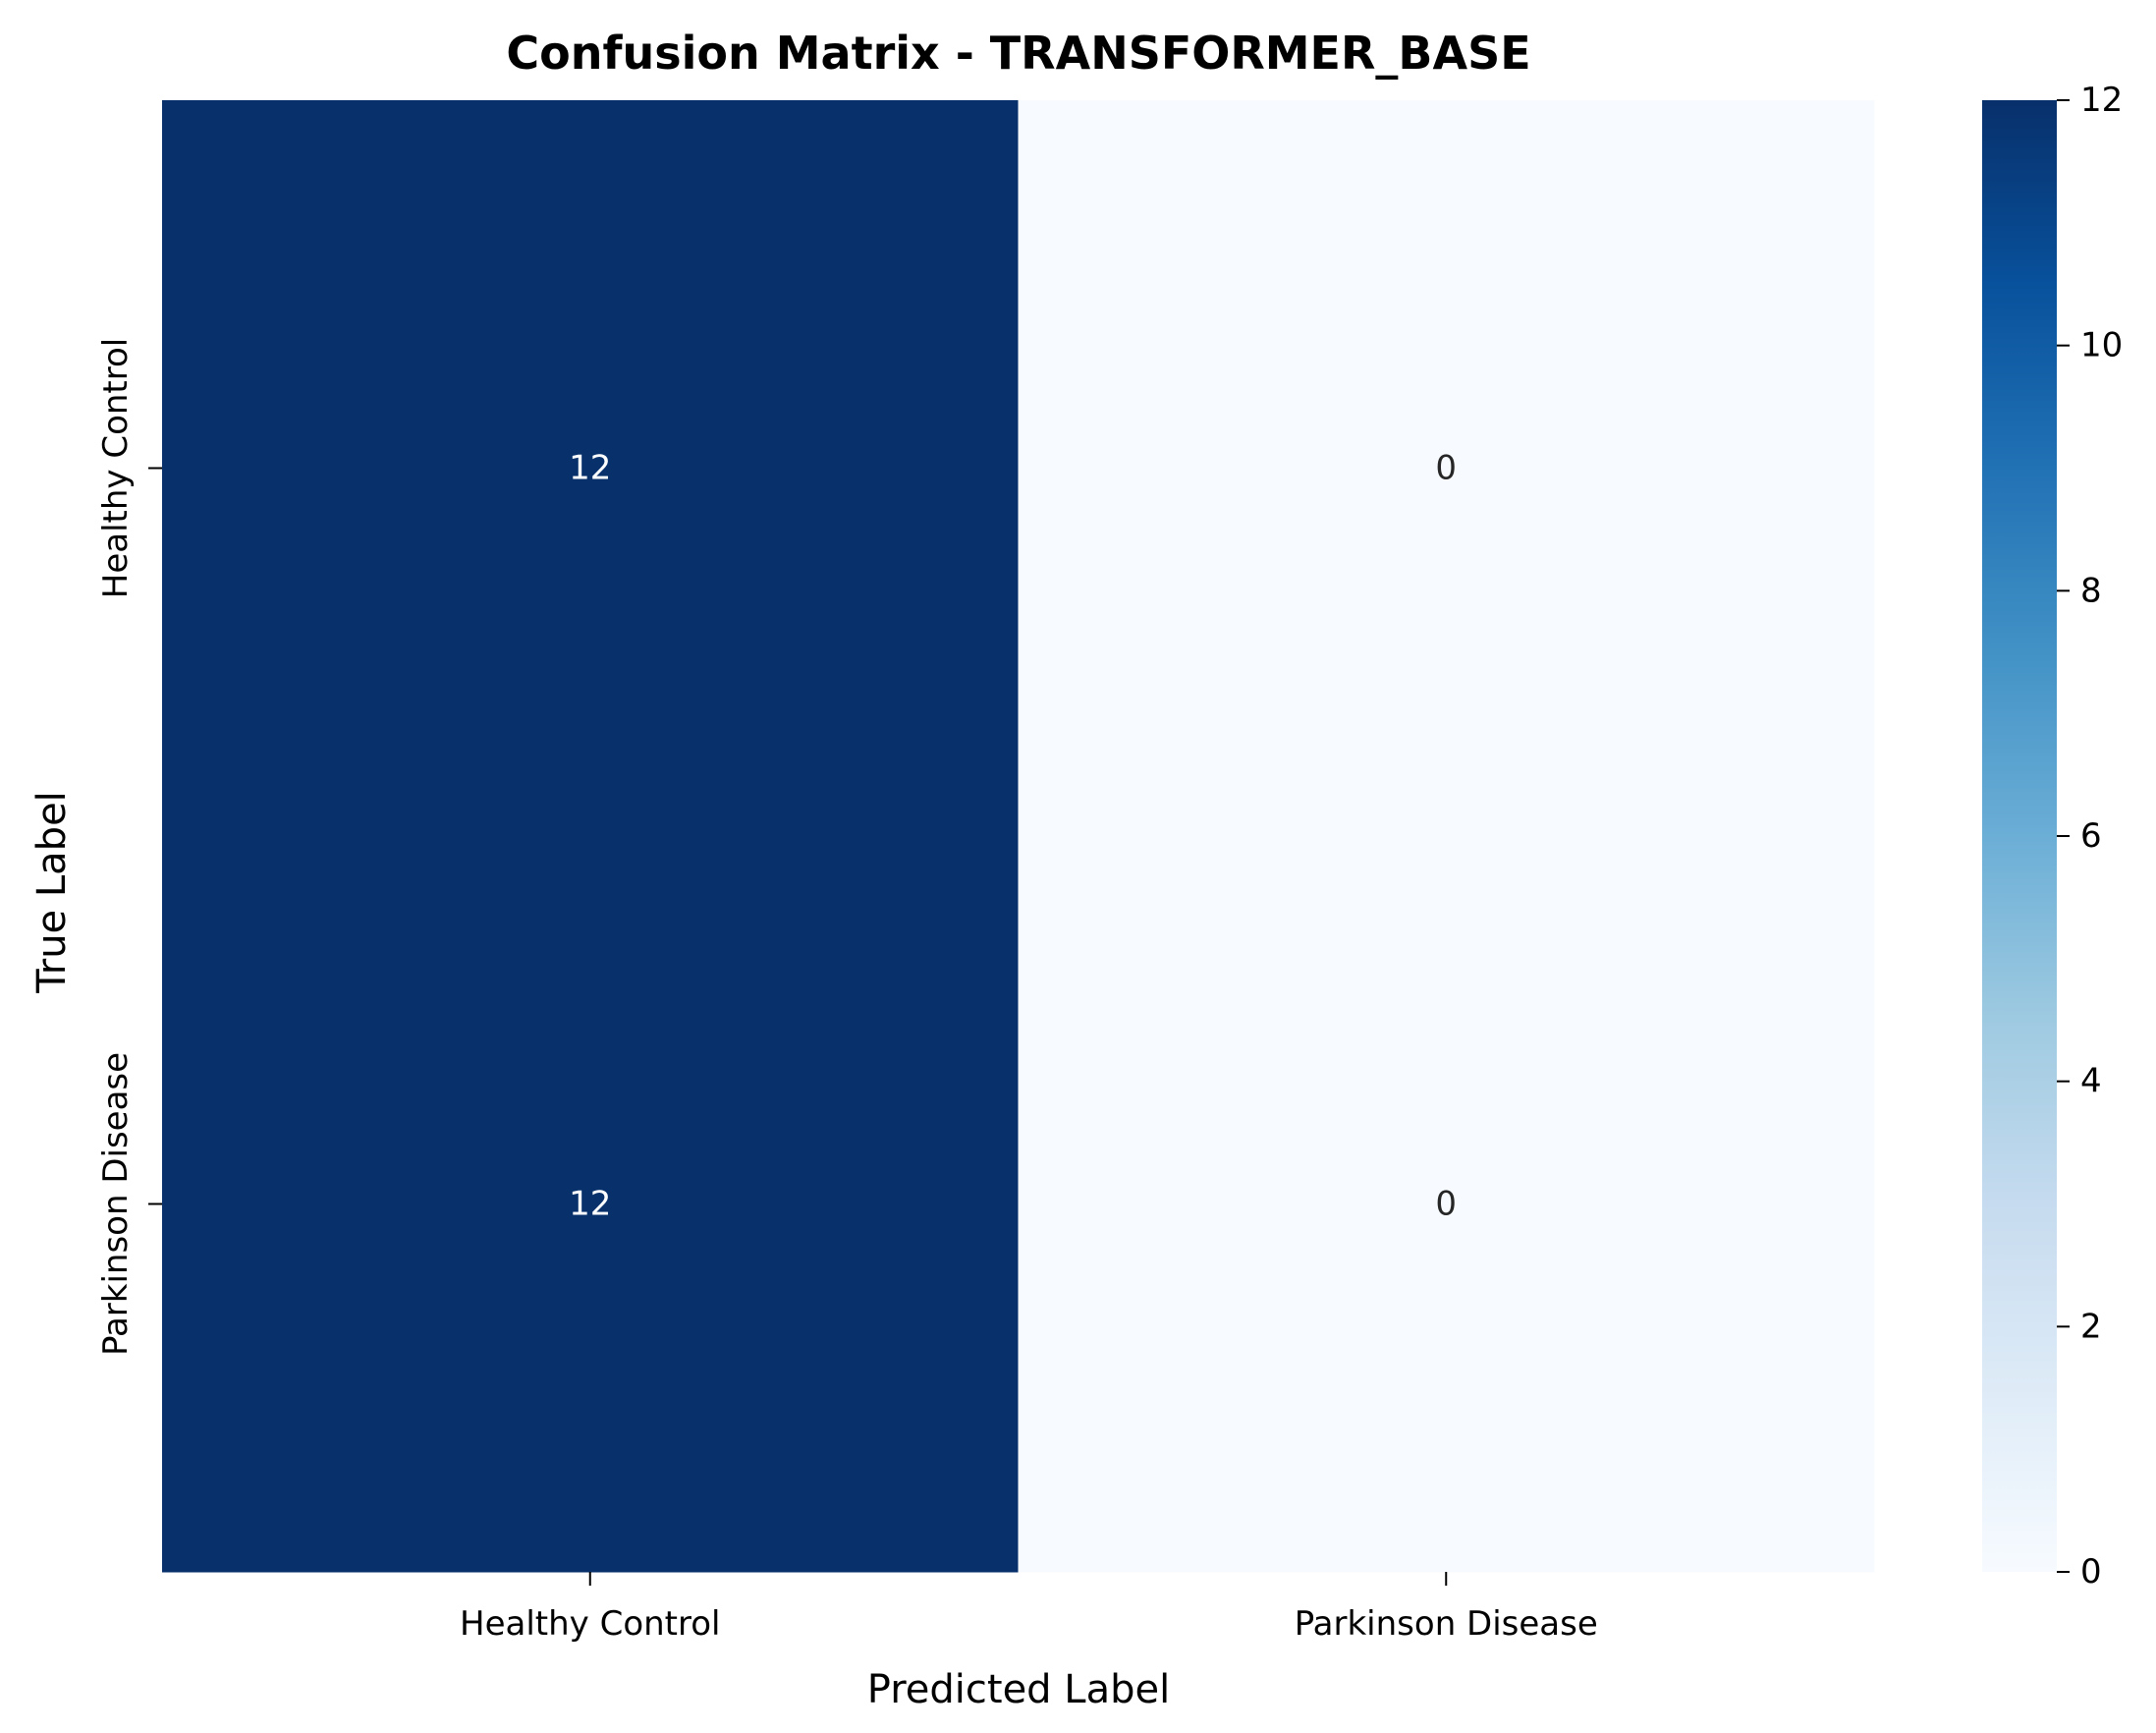 This screenshot has height=1733, width=2156. What do you see at coordinates (2101, 345) in the screenshot?
I see `colorbar-tick-label: 10` at bounding box center [2101, 345].